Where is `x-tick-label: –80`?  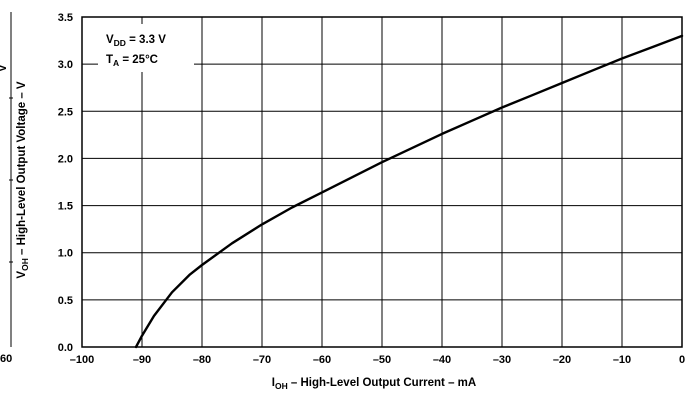 x-tick-label: –80 is located at coordinates (202, 360).